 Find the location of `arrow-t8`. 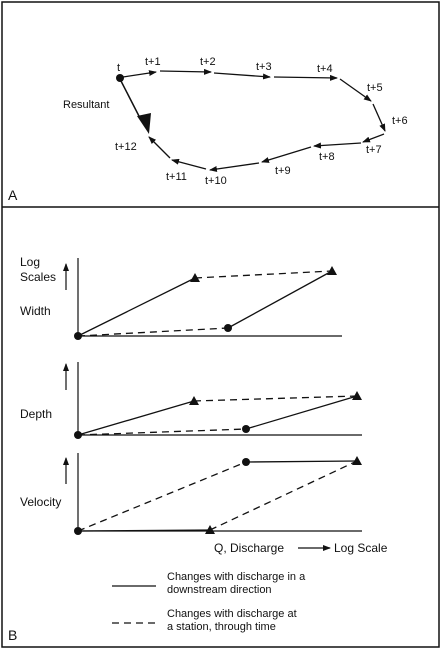

arrow-t8 is located at coordinates (337, 145).